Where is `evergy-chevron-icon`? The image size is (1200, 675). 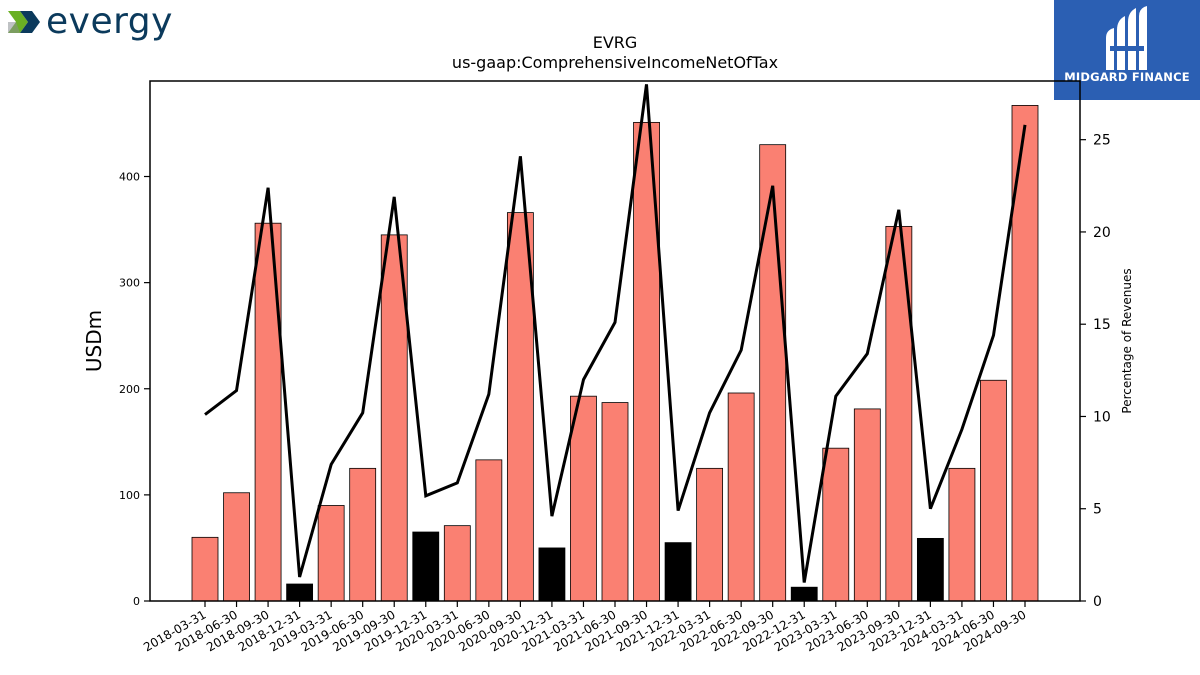
evergy-chevron-icon is located at coordinates (24, 22).